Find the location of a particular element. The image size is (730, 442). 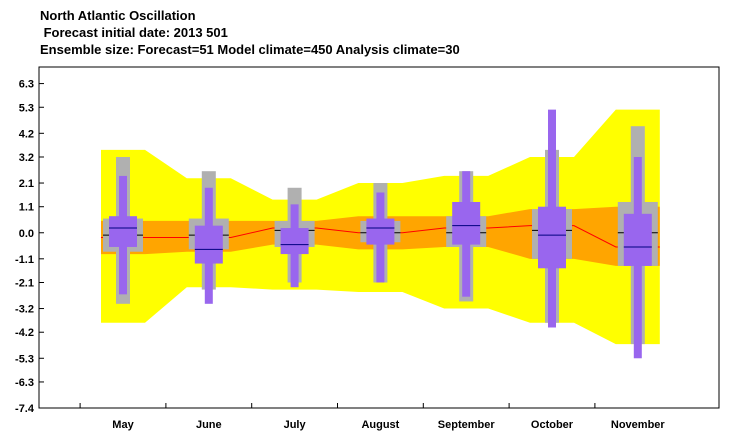

y-tick-label: -3.2 is located at coordinates (24, 310).